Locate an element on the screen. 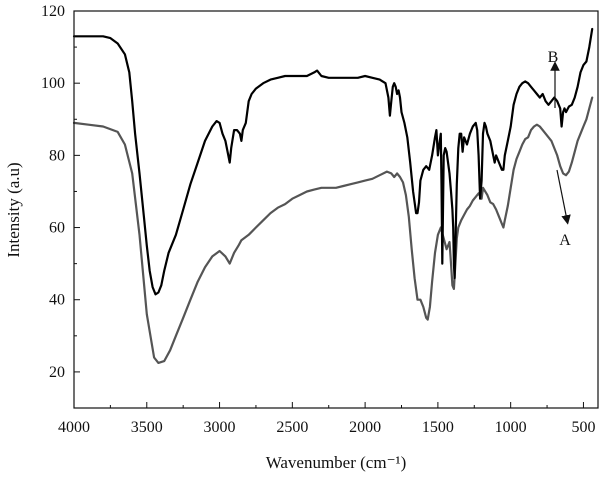 The image size is (600, 477). x-tick-label: 1000 is located at coordinates (511, 427).